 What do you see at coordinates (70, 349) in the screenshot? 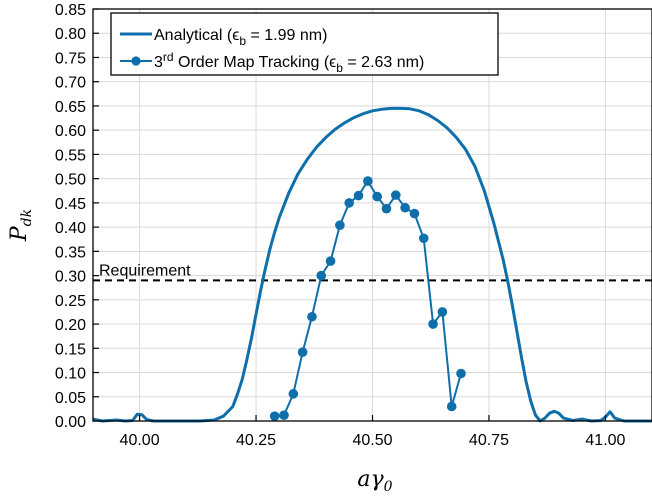
I see `y-tick-label: 0.15` at bounding box center [70, 349].